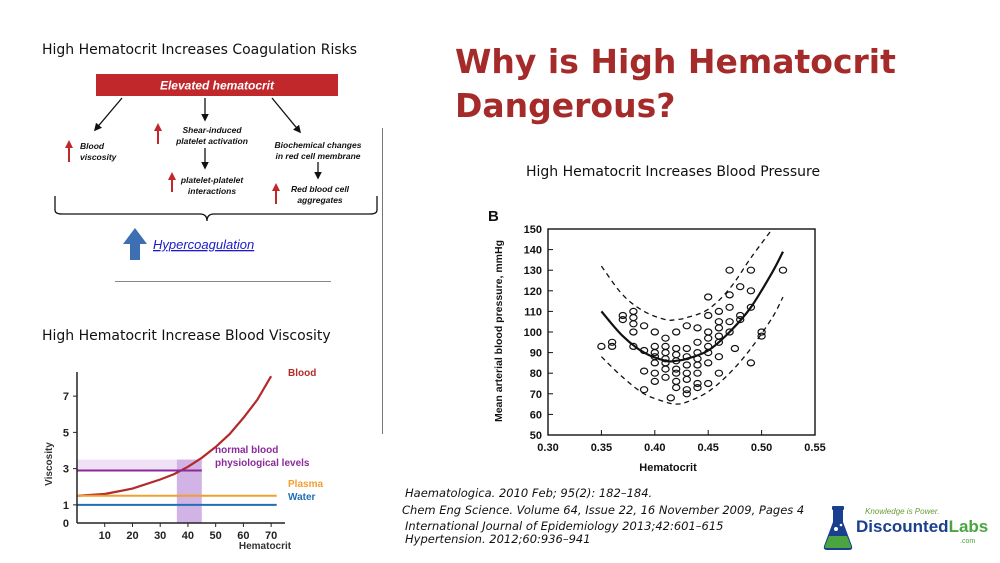 This screenshot has height=563, width=1000. What do you see at coordinates (320, 200) in the screenshot?
I see `rbc-label-2: aggregates` at bounding box center [320, 200].